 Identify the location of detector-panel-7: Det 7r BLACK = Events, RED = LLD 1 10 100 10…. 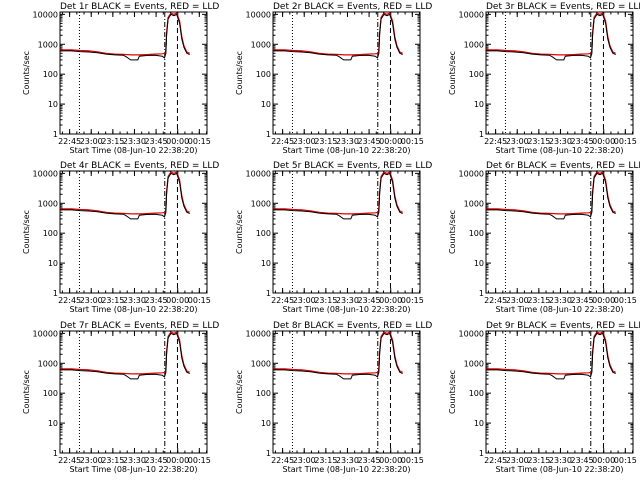
(120, 397).